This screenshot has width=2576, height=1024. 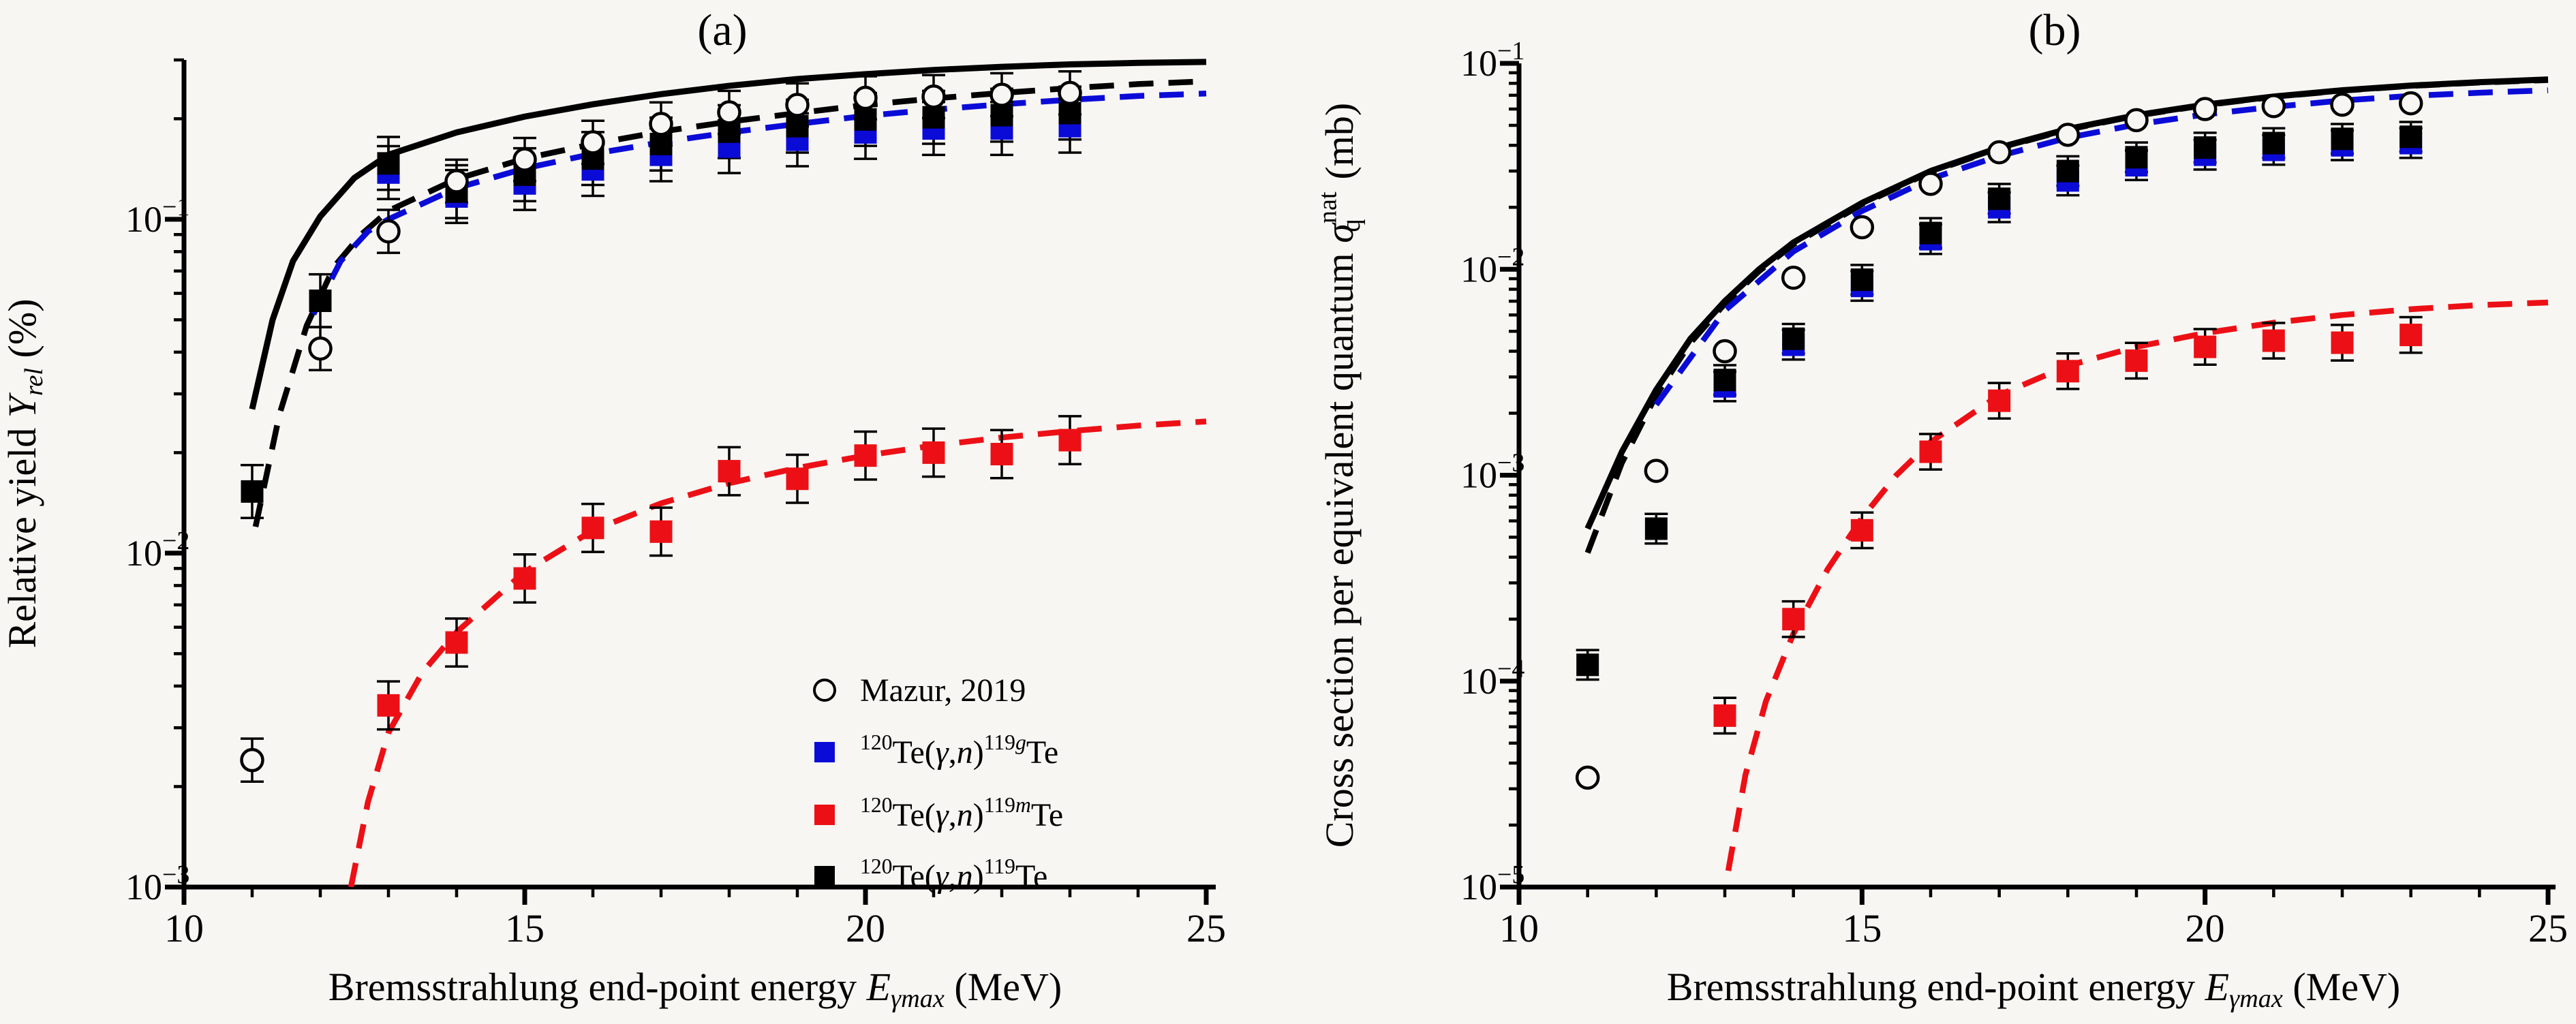 What do you see at coordinates (961, 813) in the screenshot?
I see `legend-label: 120Te(γ,n)119mTe` at bounding box center [961, 813].